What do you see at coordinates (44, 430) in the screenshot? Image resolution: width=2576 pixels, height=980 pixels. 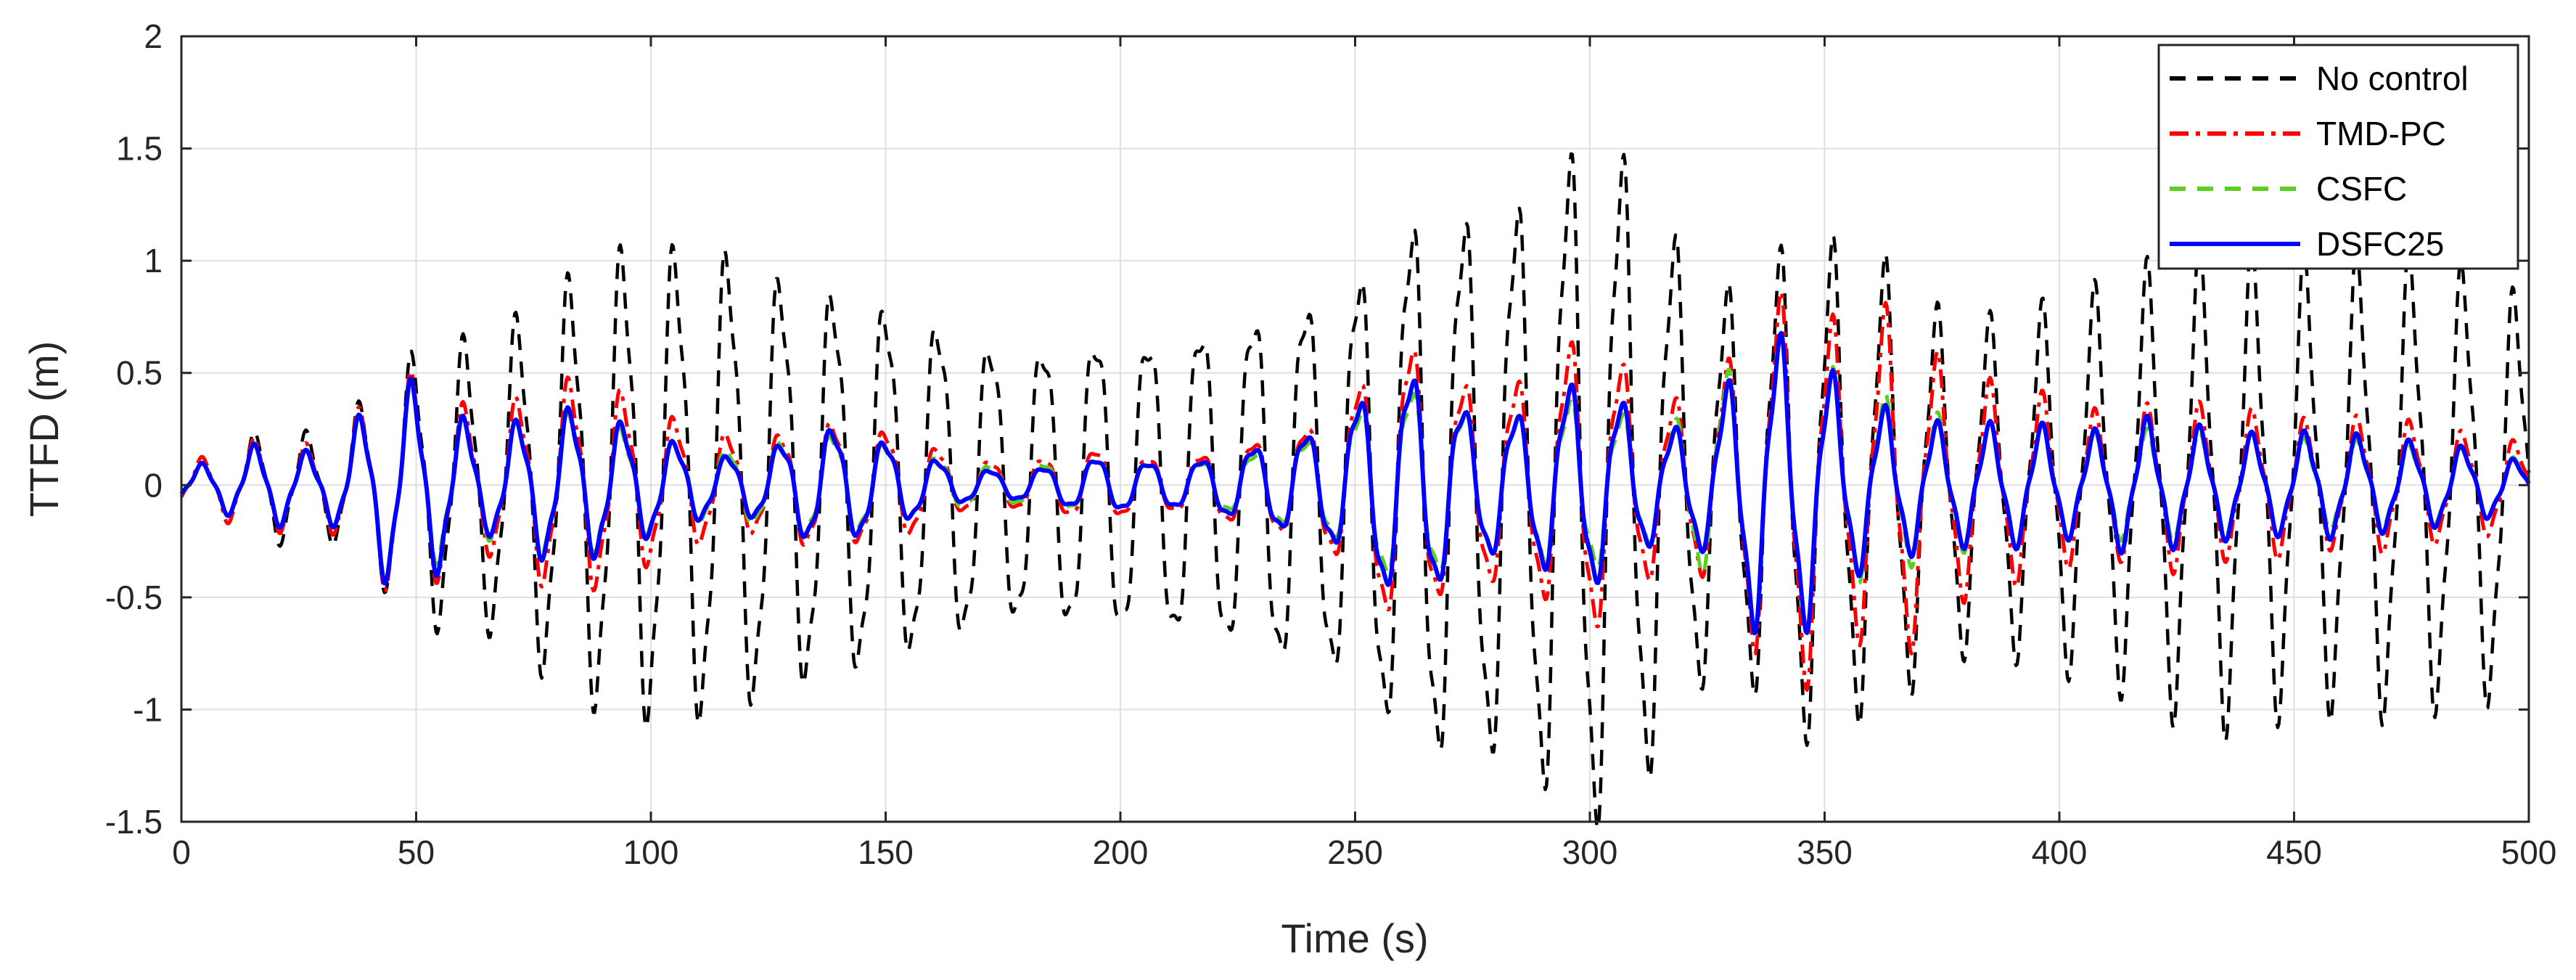 I see `y-axis-label: TTFD (m)` at bounding box center [44, 430].